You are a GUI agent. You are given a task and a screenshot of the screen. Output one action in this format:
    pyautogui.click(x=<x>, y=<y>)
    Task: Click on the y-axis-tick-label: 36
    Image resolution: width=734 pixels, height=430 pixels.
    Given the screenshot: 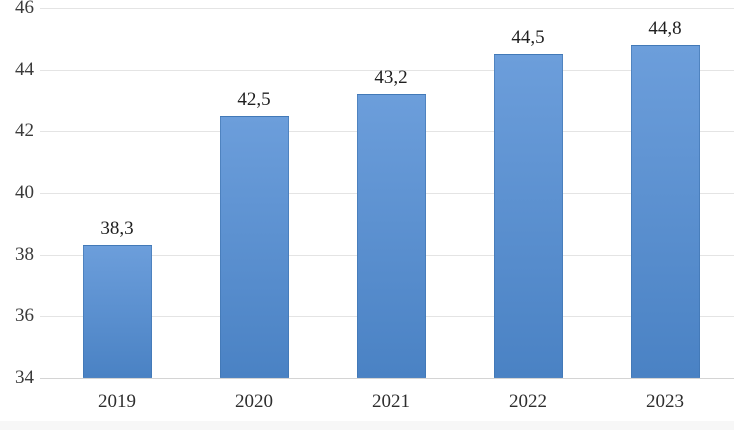 What is the action you would take?
    pyautogui.click(x=24, y=315)
    